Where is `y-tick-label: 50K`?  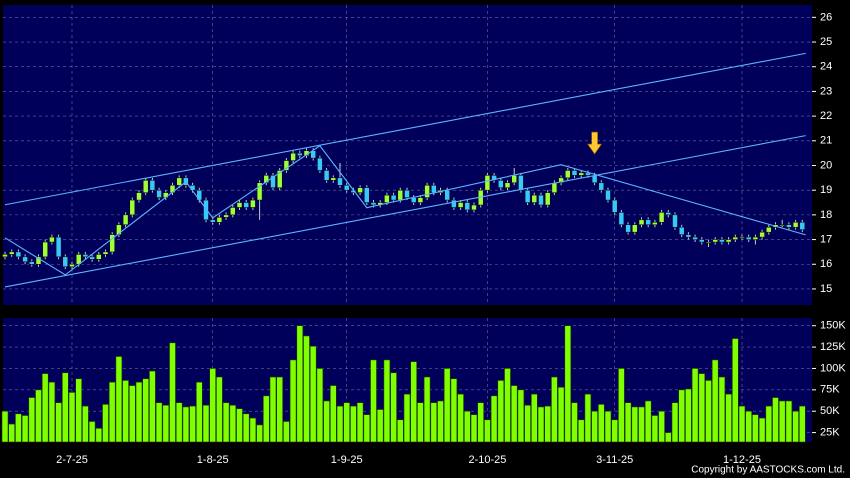 y-tick-label: 50K is located at coordinates (830, 411).